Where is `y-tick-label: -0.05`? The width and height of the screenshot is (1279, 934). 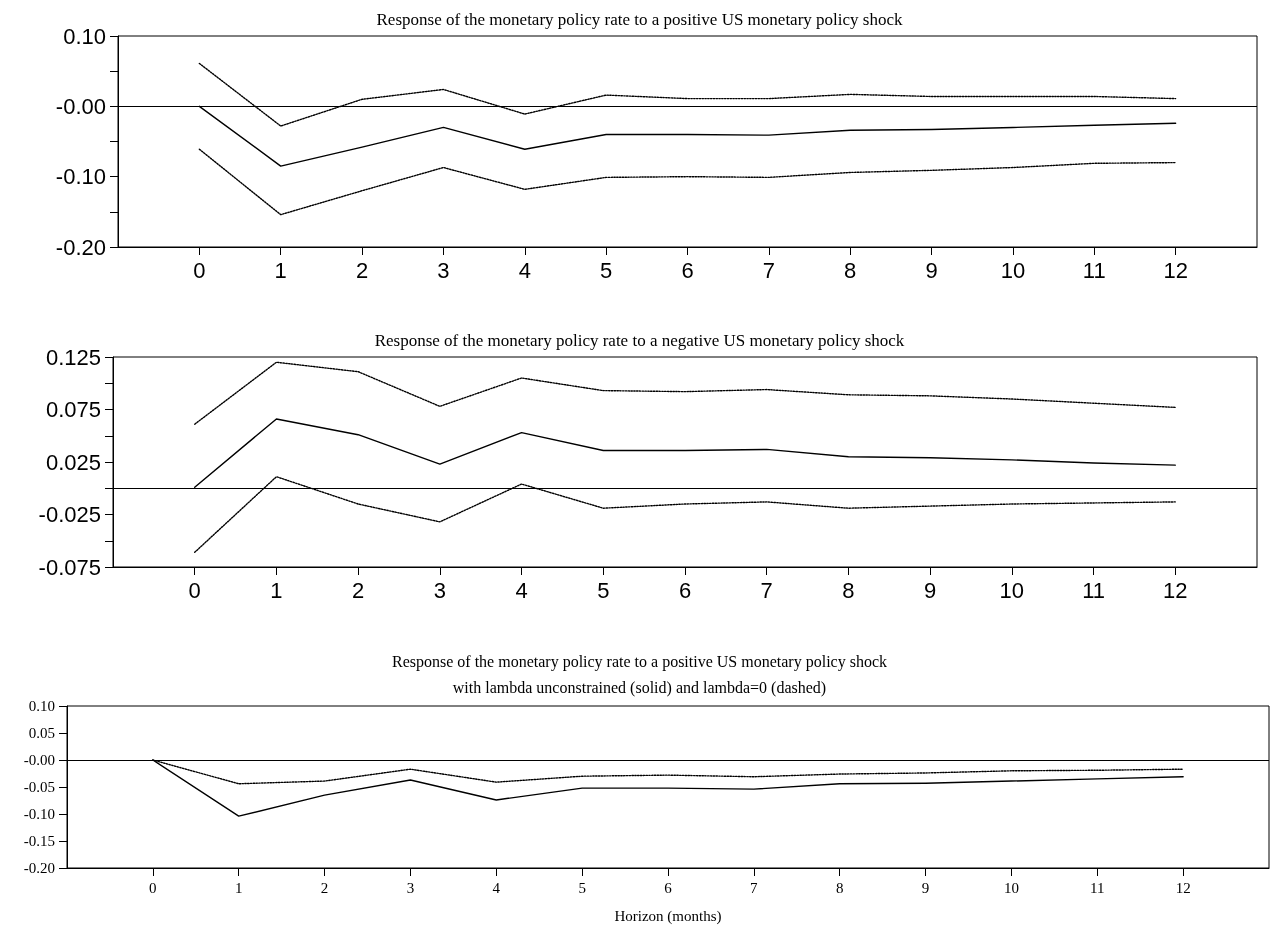
y-tick-label: -0.05 is located at coordinates (39, 787).